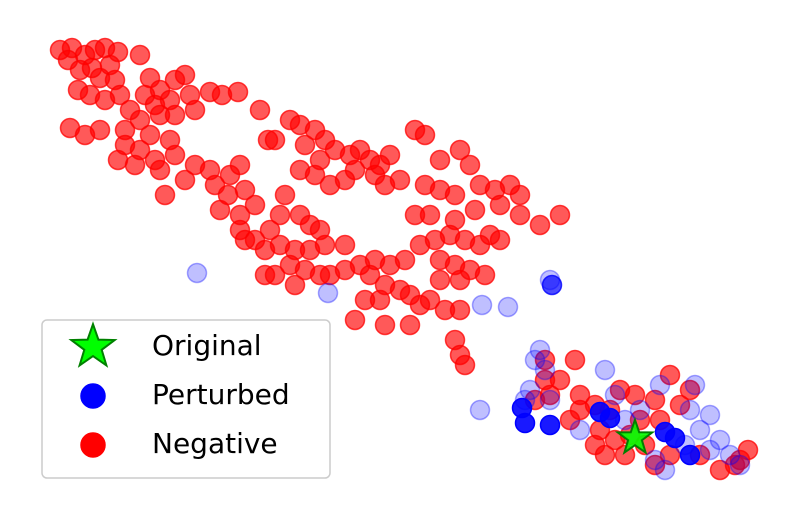 This screenshot has height=521, width=808. Describe the element at coordinates (207, 345) in the screenshot. I see `legend-label: Original` at that location.